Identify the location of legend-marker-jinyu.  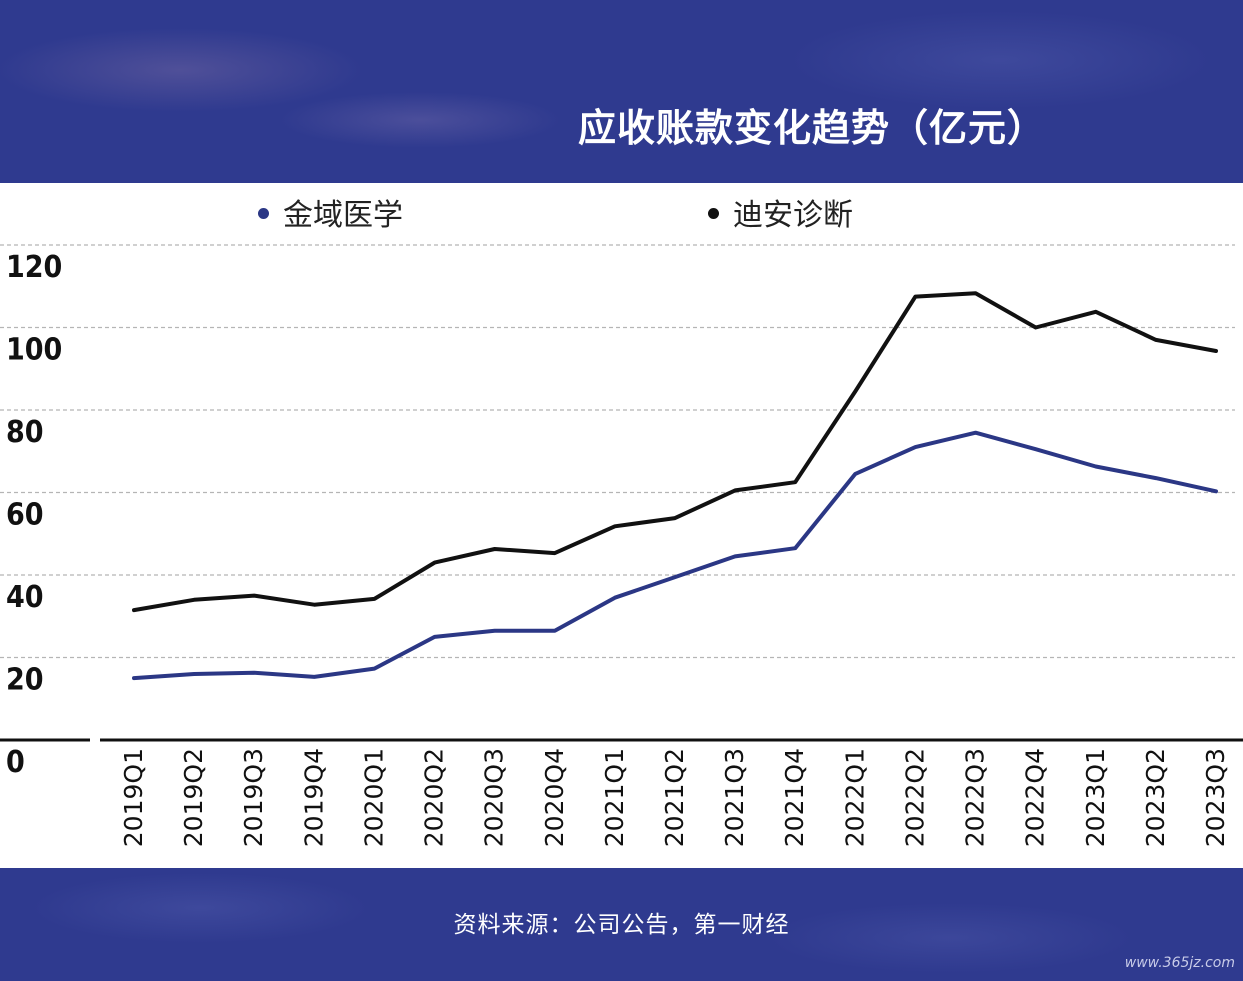
(263, 213).